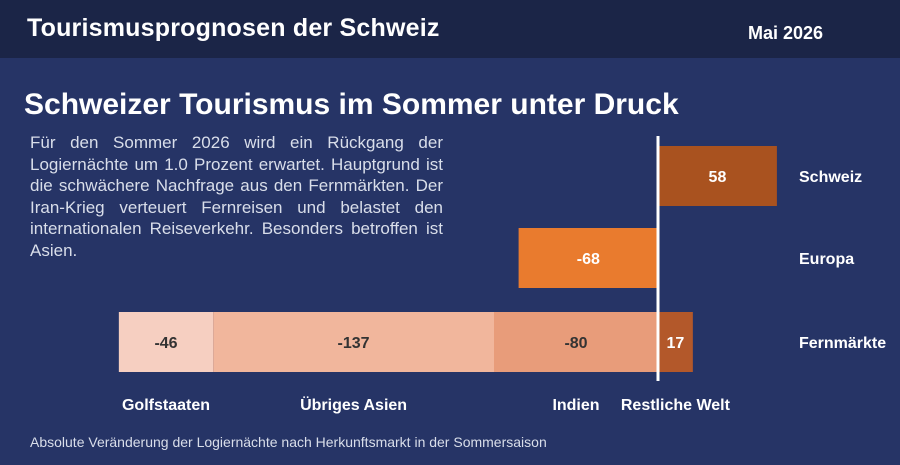 This screenshot has width=900, height=465. I want to click on header-title: Tourismusprognosen der Schweiz, so click(233, 28).